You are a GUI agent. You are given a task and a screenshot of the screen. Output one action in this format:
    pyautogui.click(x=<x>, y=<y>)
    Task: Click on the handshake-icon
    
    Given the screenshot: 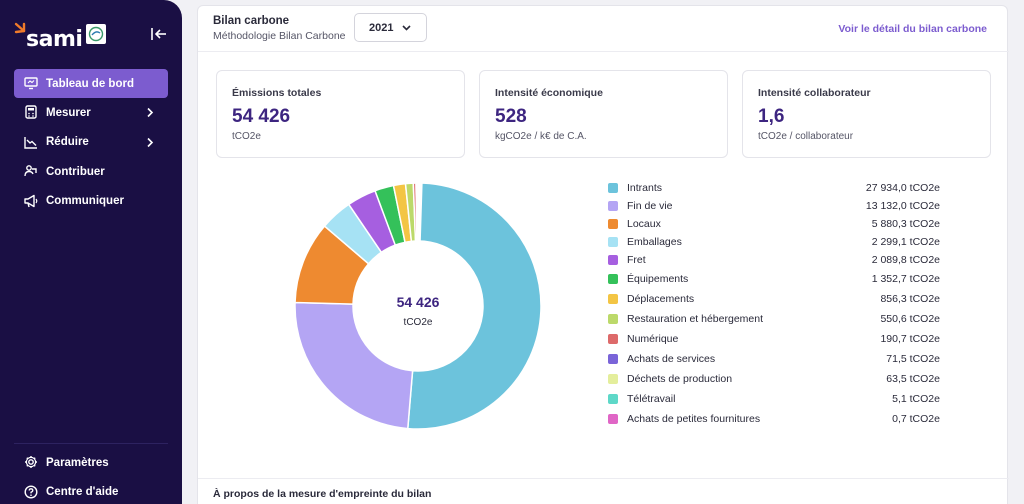 What is the action you would take?
    pyautogui.click(x=30, y=171)
    